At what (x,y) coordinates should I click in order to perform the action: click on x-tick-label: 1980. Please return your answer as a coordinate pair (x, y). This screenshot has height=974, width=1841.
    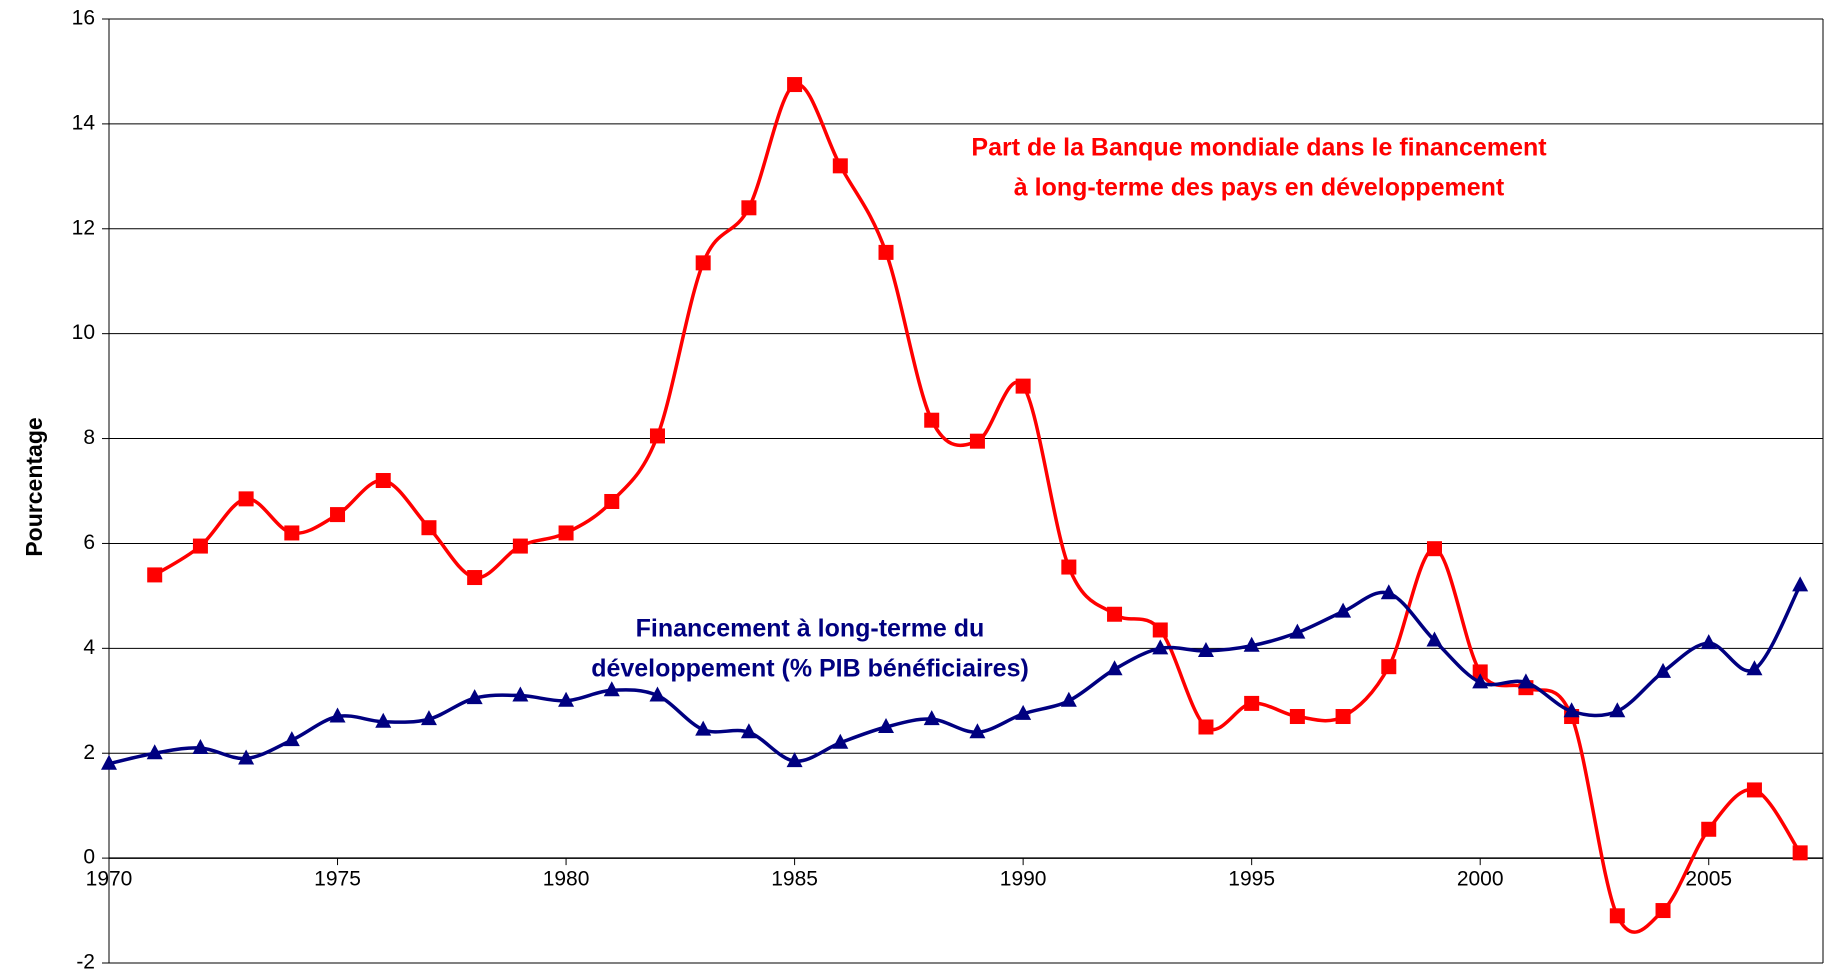
    Looking at the image, I should click on (566, 879).